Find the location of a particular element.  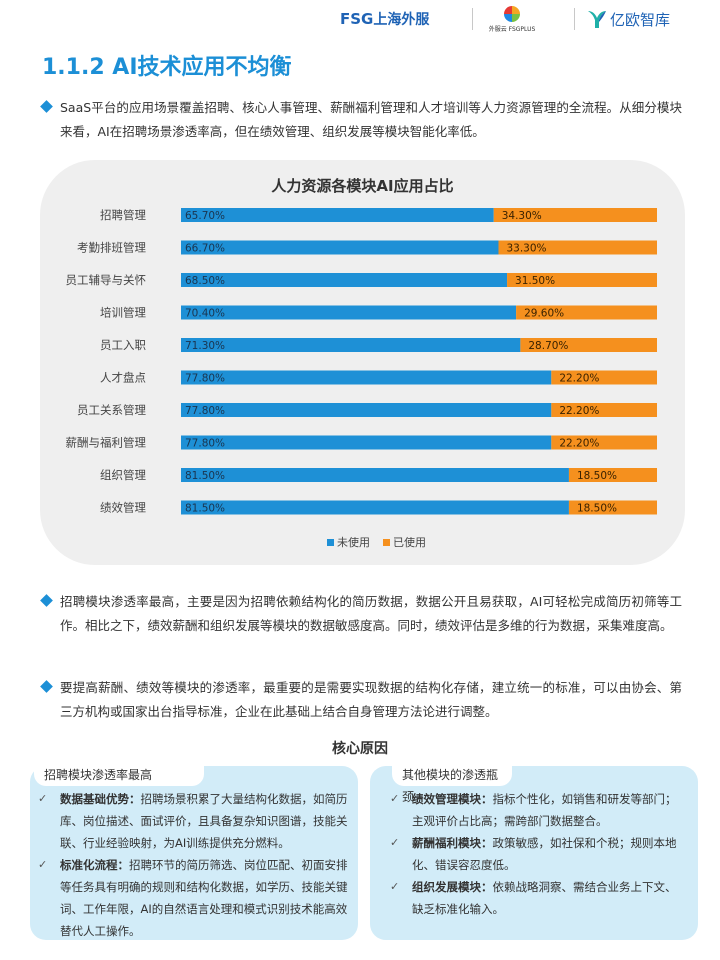

category-label: 人才盘点 is located at coordinates (123, 378).